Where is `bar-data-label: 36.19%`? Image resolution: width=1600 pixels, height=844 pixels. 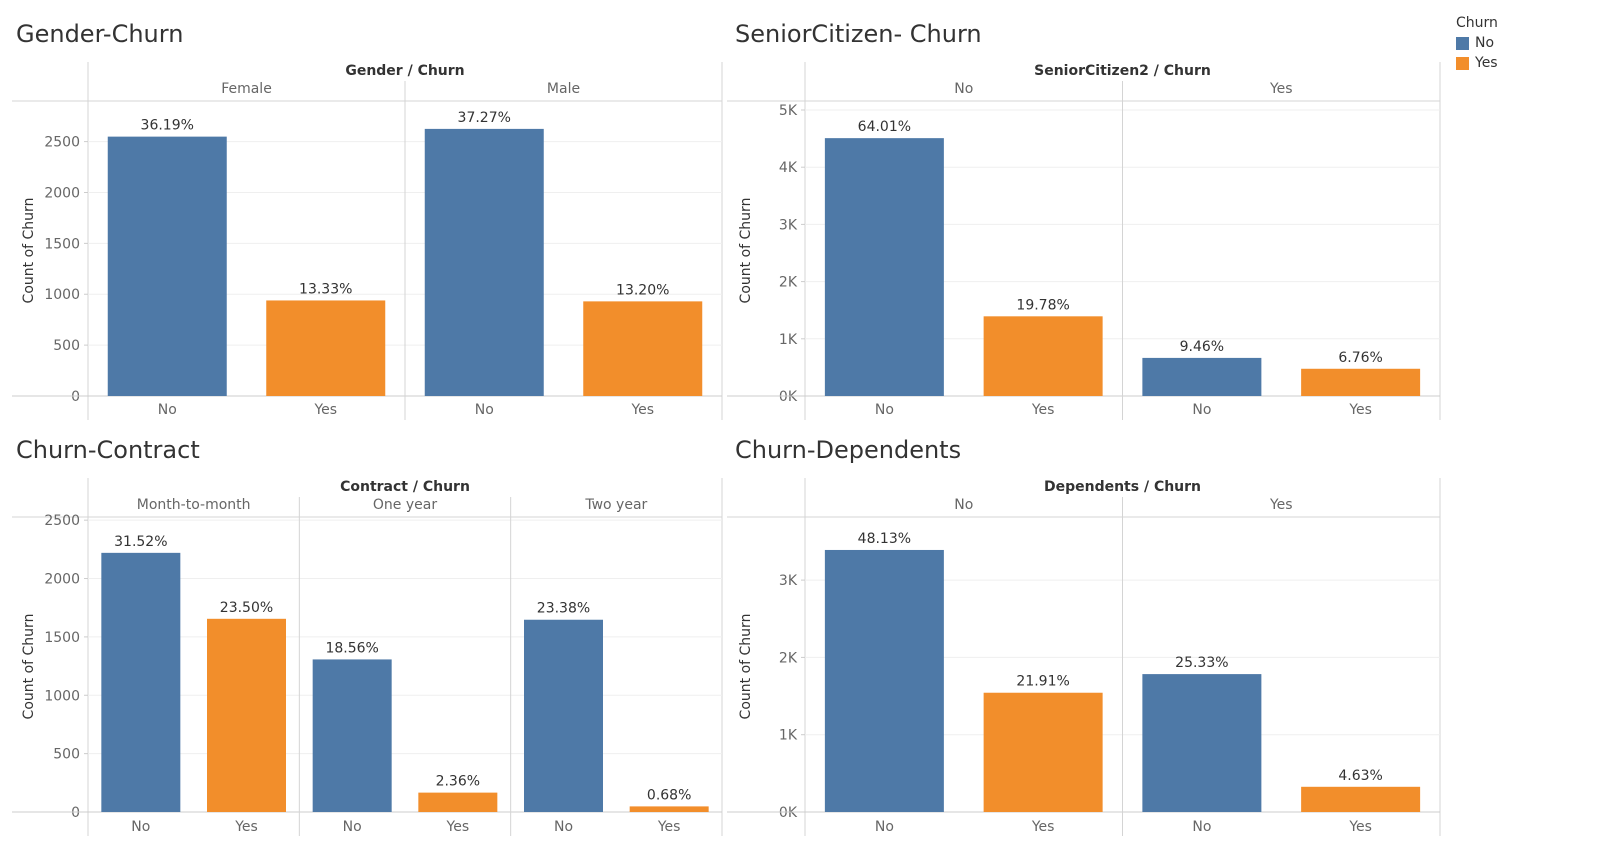 bar-data-label: 36.19% is located at coordinates (167, 126).